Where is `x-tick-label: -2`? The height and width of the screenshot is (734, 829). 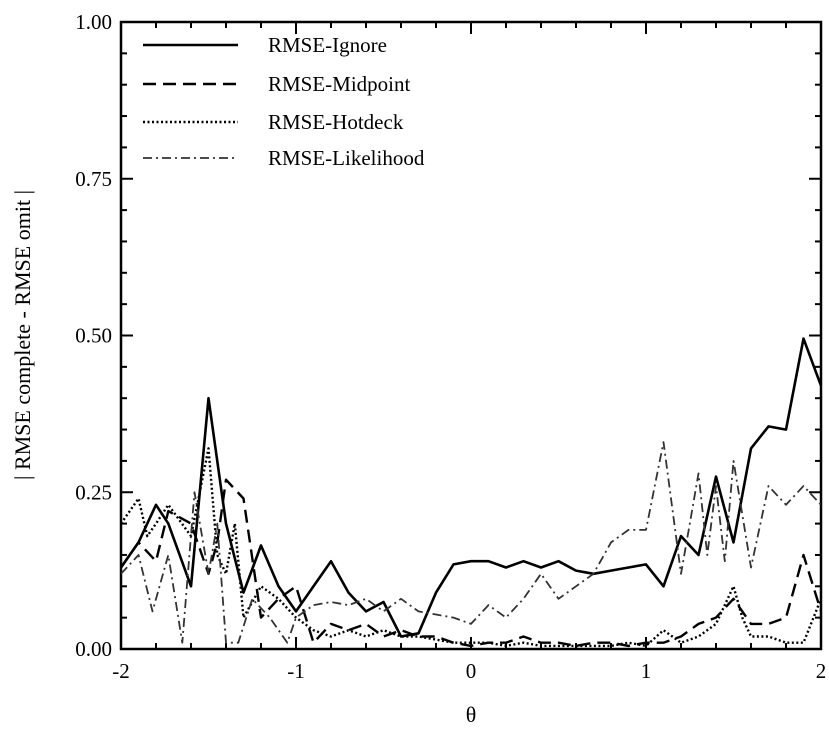 x-tick-label: -2 is located at coordinates (121, 671).